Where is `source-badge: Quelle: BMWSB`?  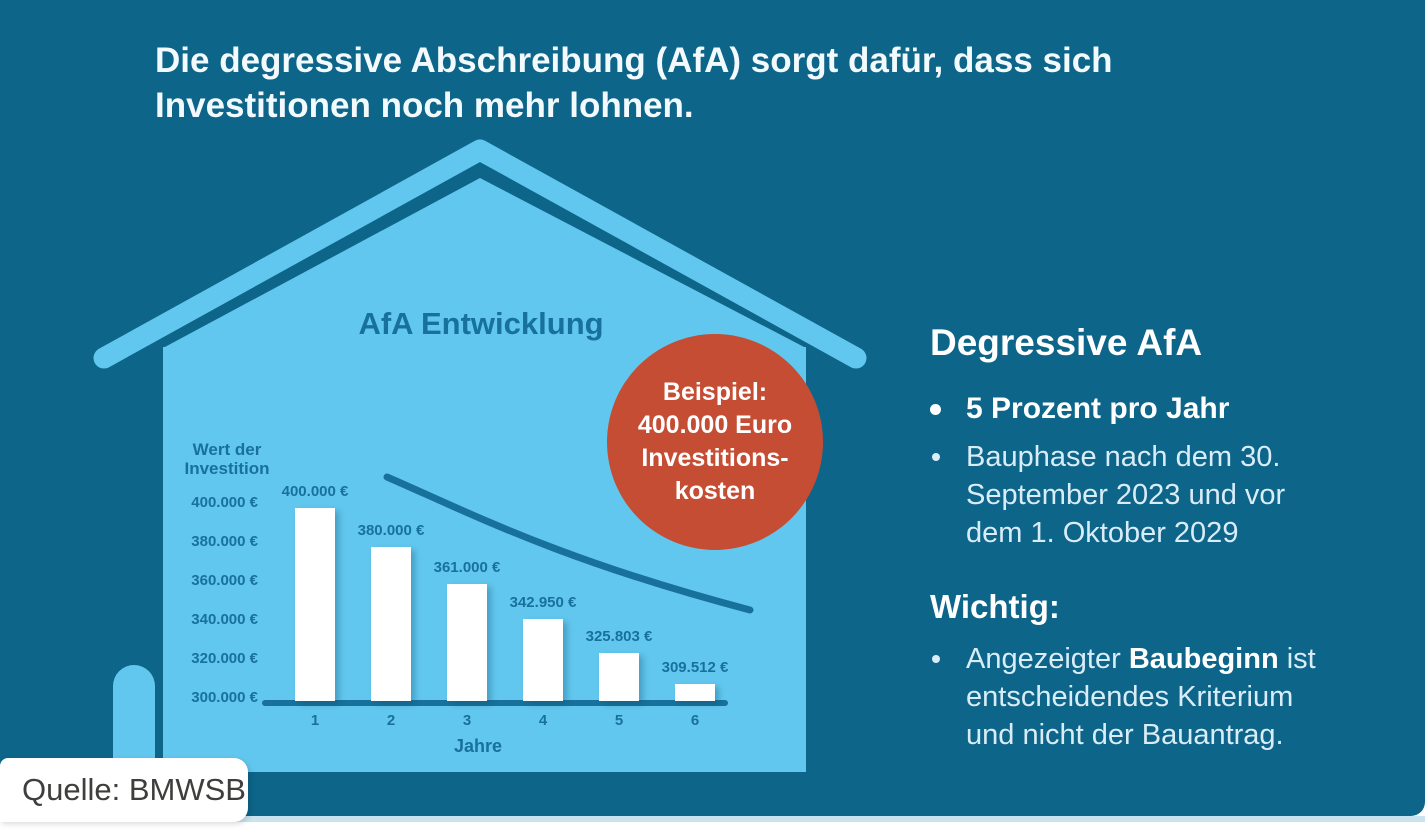
source-badge: Quelle: BMWSB is located at coordinates (124, 790).